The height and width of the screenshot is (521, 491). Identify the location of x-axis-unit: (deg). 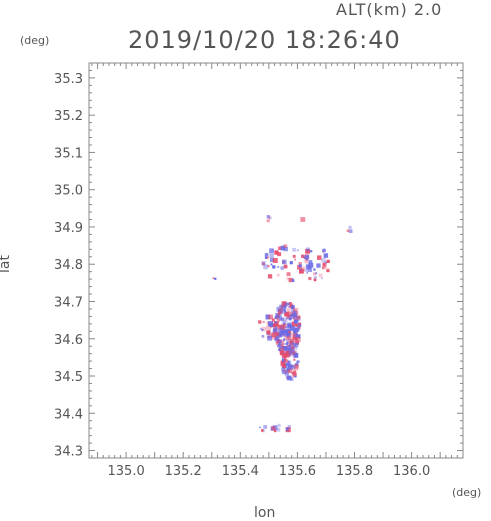
(467, 492).